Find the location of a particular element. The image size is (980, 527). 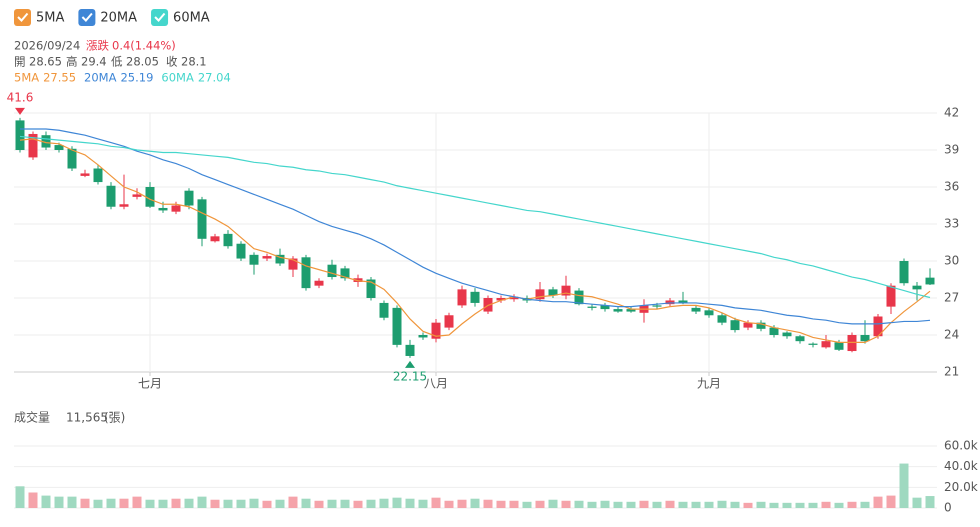

legend-label: 5MA is located at coordinates (50, 18).